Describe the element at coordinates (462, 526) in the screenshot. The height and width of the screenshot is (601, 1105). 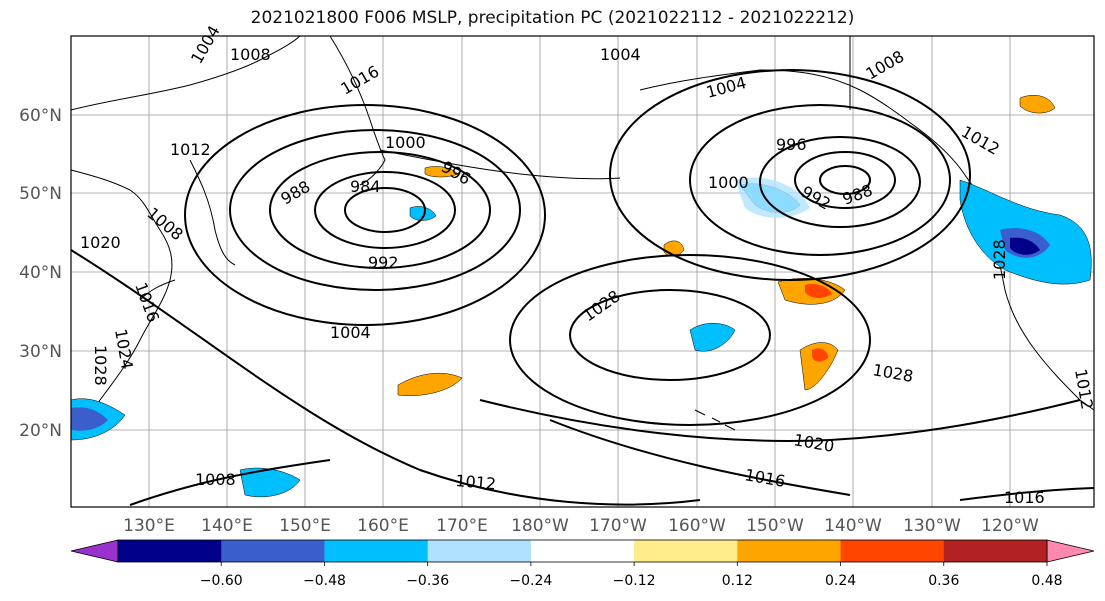
I see `longitude-label: 170°E` at that location.